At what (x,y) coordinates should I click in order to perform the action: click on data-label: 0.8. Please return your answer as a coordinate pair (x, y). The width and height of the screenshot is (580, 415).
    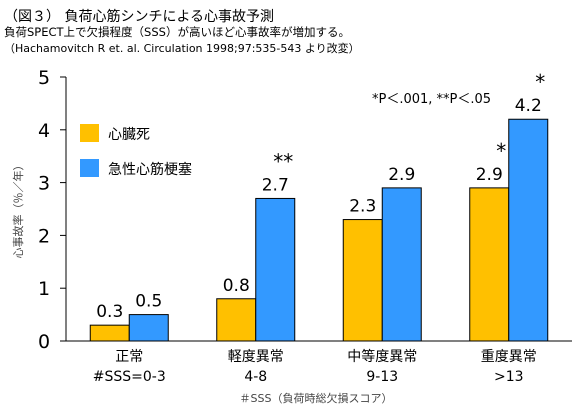
    Looking at the image, I should click on (236, 286).